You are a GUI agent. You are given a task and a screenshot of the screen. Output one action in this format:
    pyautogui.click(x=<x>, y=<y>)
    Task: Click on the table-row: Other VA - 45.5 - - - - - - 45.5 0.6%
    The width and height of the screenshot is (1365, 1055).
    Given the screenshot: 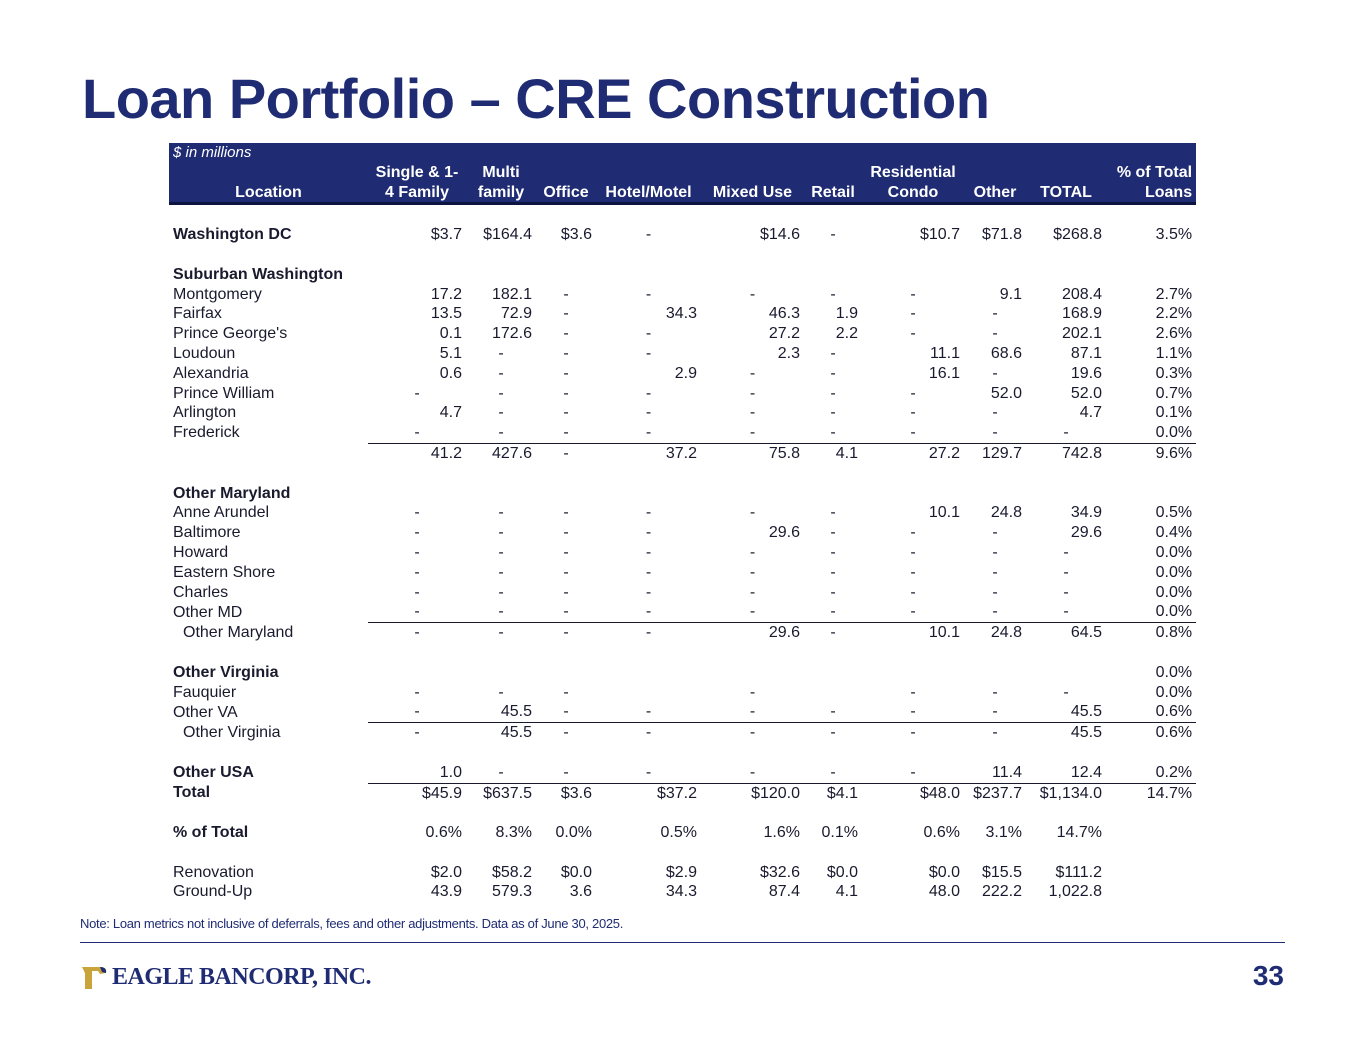 What is the action you would take?
    pyautogui.click(x=682, y=712)
    